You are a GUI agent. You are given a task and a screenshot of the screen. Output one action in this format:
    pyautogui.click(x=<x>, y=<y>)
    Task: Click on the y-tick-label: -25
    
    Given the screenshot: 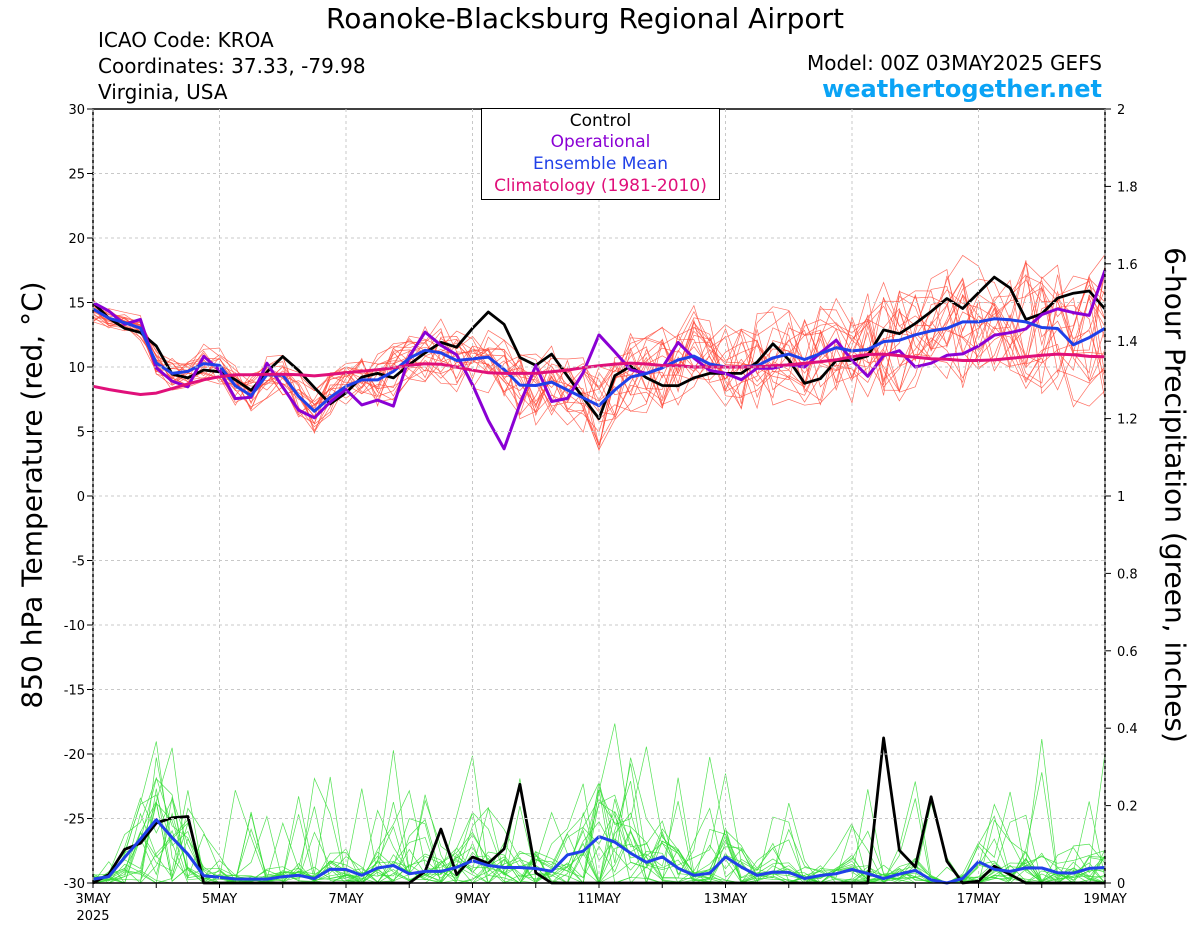 What is the action you would take?
    pyautogui.click(x=74, y=820)
    